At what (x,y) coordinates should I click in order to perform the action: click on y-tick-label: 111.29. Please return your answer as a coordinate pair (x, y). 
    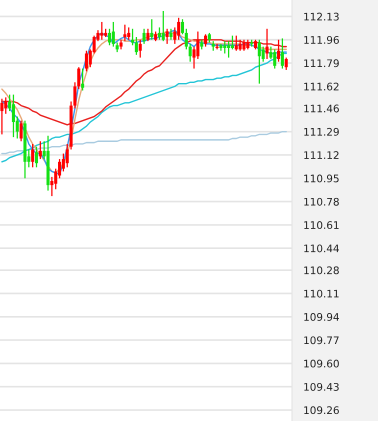
    Looking at the image, I should click on (321, 132).